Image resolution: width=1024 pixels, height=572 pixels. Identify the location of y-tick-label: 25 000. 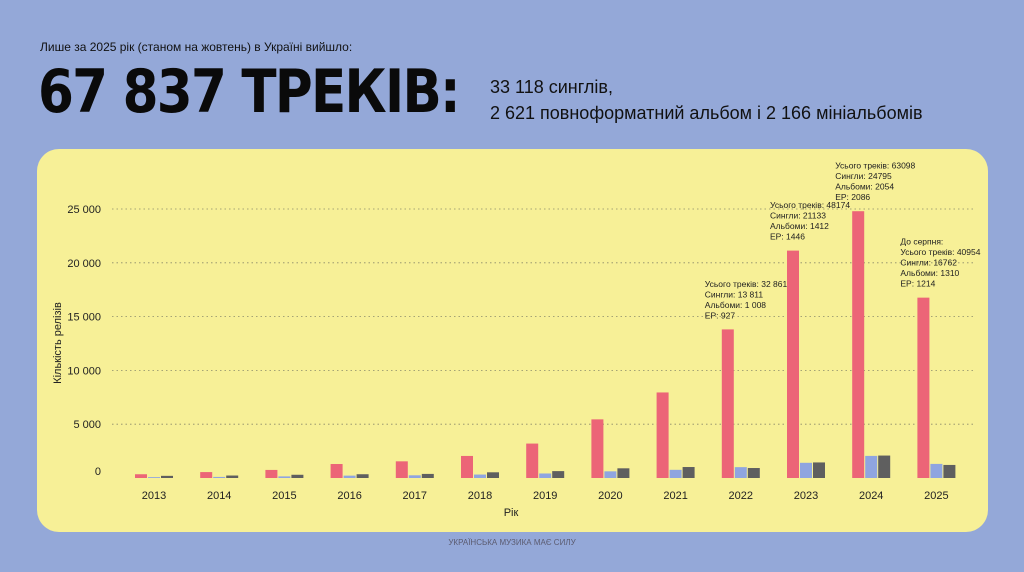
(84, 210).